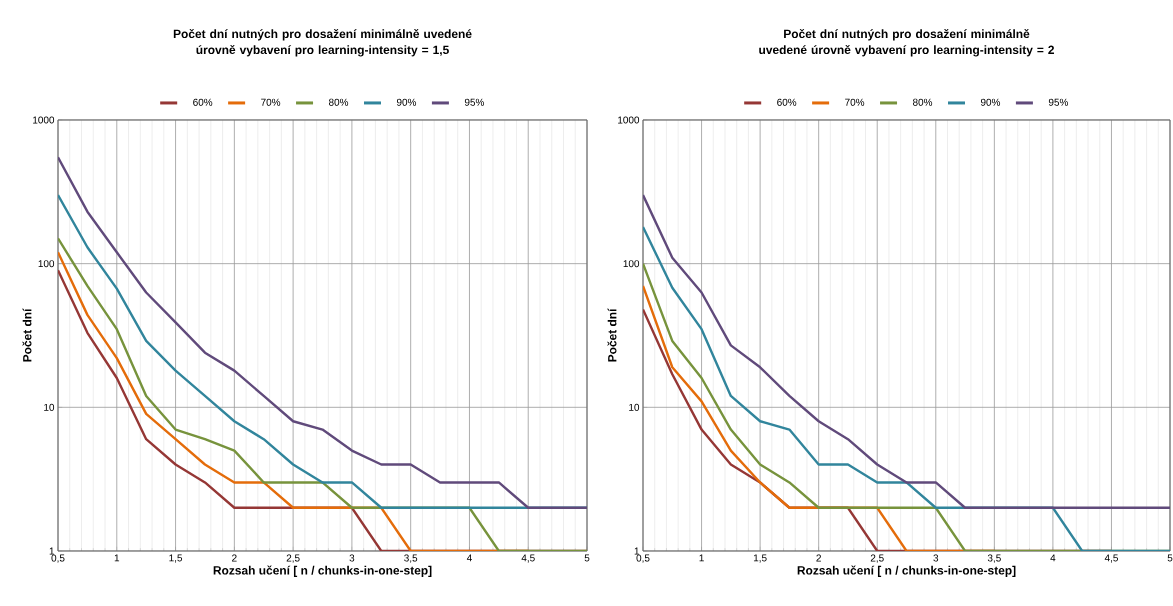 This screenshot has height=606, width=1173. What do you see at coordinates (907, 43) in the screenshot?
I see `chart-title: Počet dní nutných pro dosažení minimálně uvedené úrovně vybavení pro learning-intensity = 2` at bounding box center [907, 43].